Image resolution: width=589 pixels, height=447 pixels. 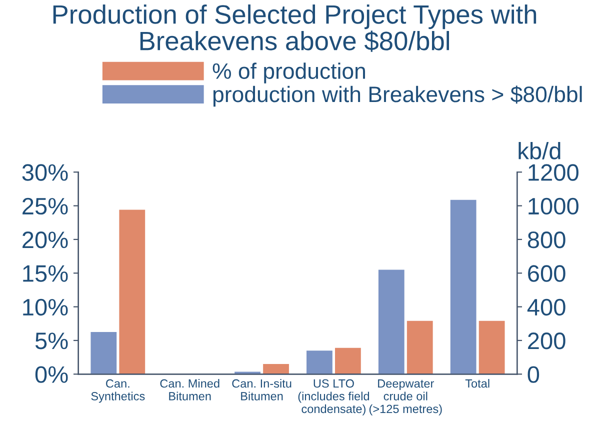 What do you see at coordinates (546, 307) in the screenshot?
I see `y2-tick-label: 400` at bounding box center [546, 307].